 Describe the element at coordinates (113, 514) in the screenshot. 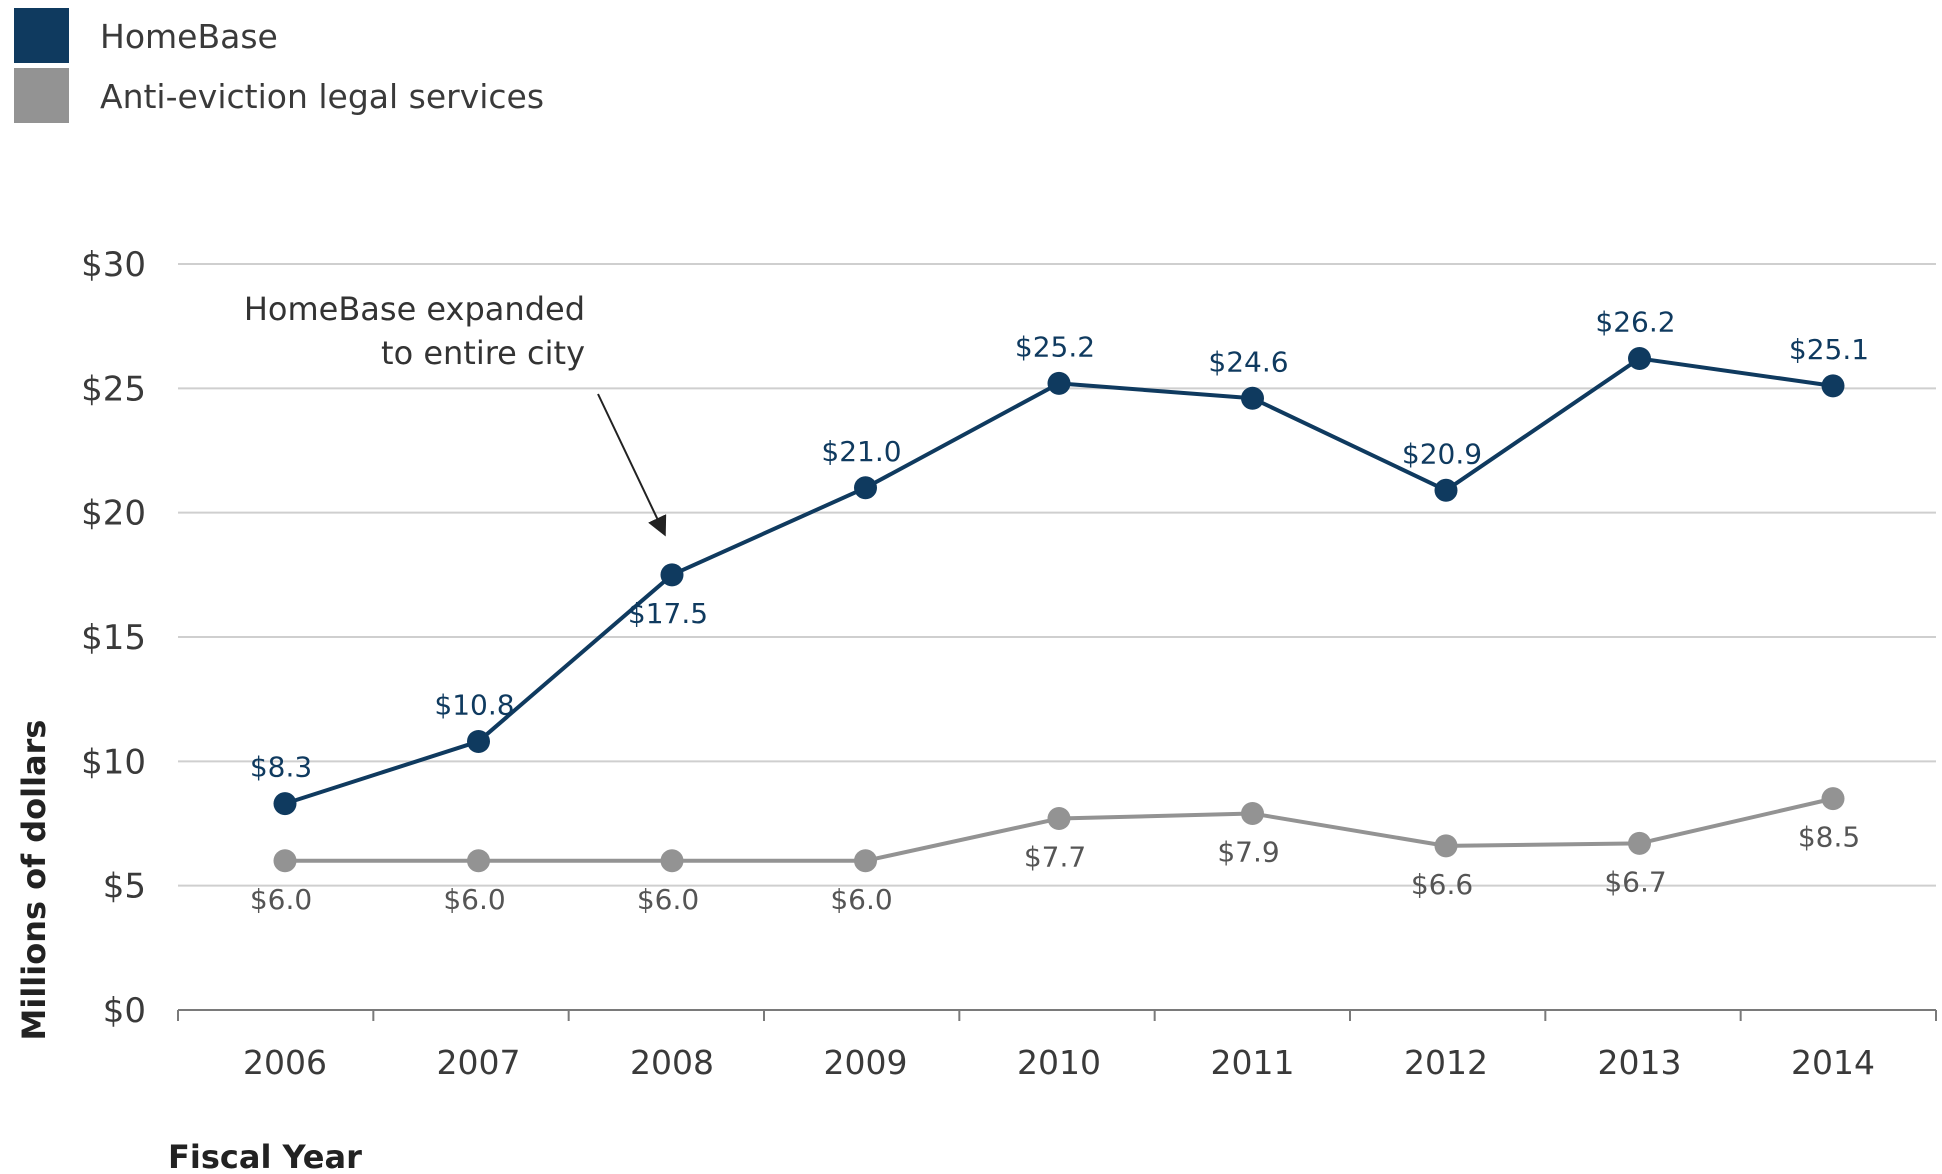

I see `y-tick-label-20: $20` at that location.